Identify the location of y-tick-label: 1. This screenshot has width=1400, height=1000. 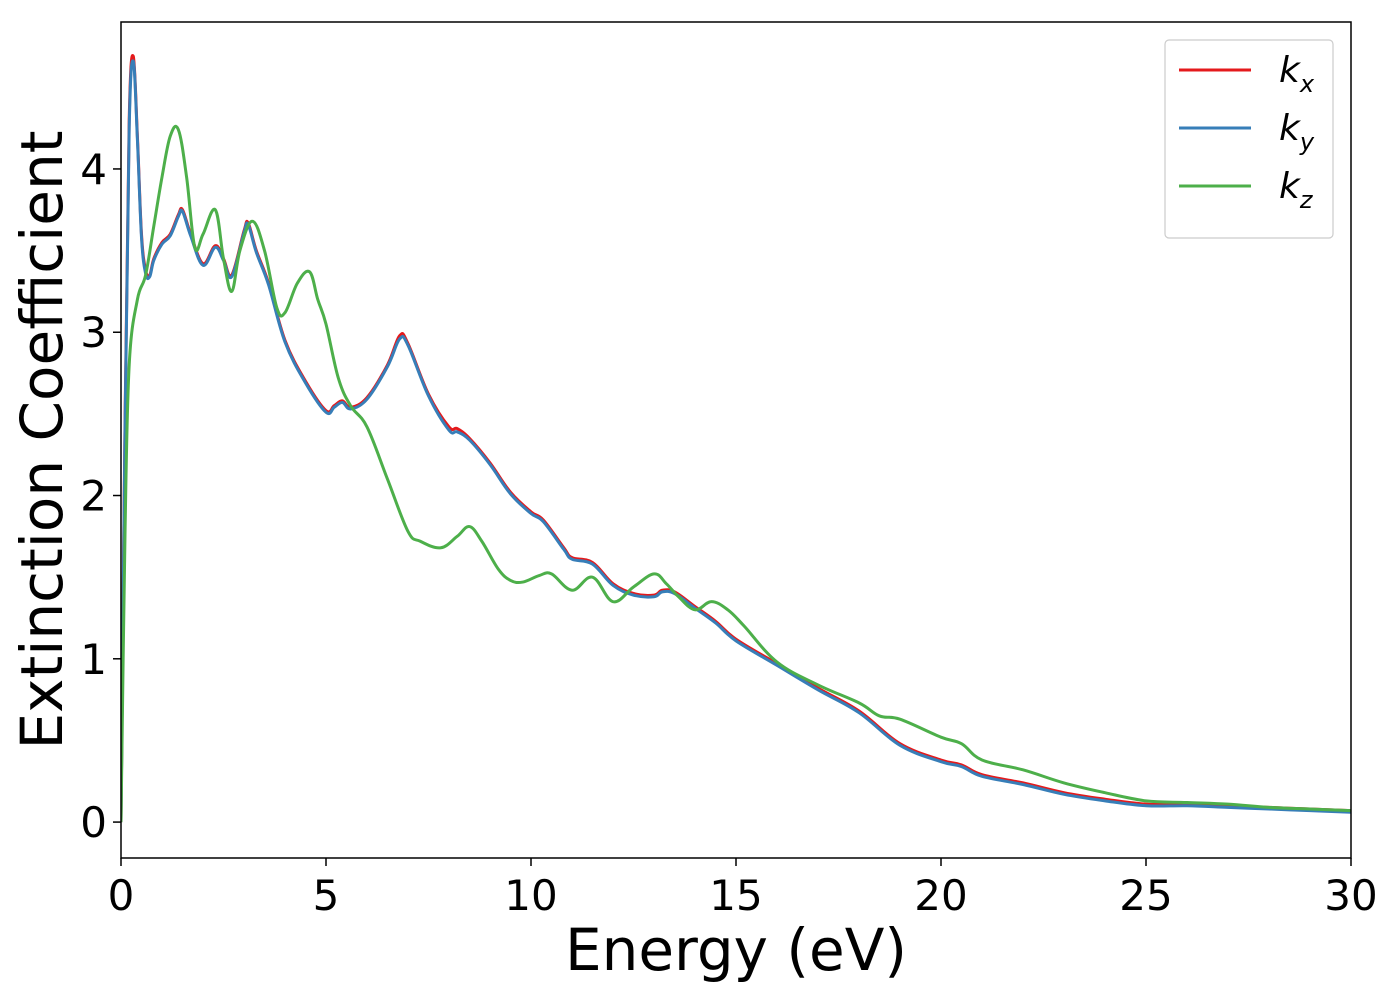
(93, 659).